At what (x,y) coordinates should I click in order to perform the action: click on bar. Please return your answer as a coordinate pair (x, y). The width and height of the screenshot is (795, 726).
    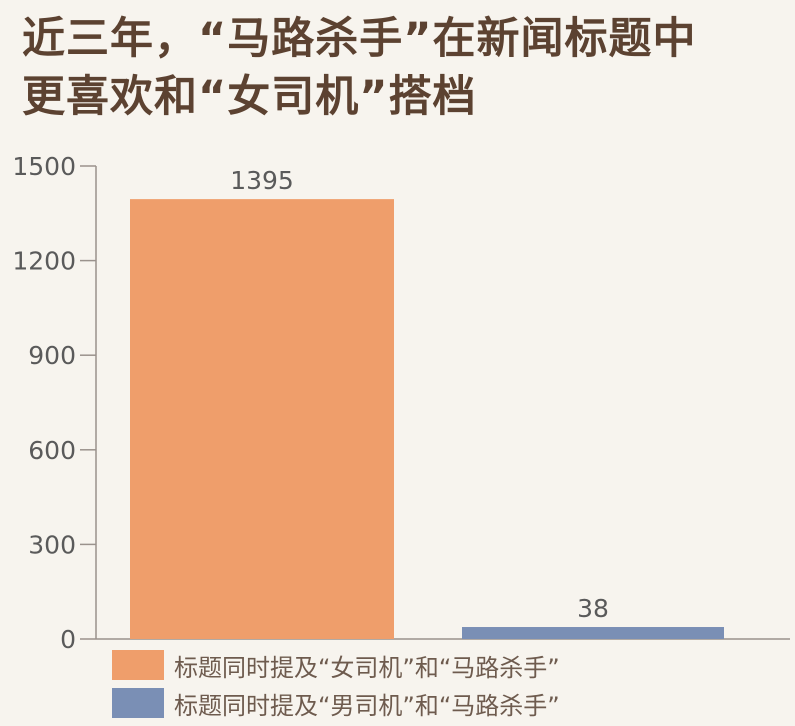
    Looking at the image, I should click on (593, 633).